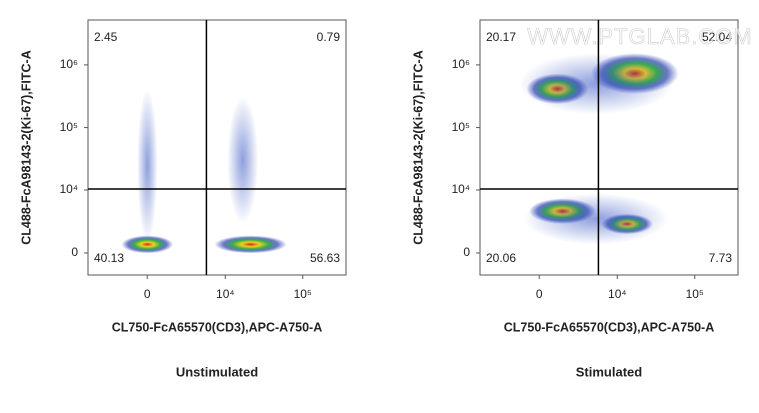  Describe the element at coordinates (109, 258) in the screenshot. I see `quadrant-percent: 40.13` at that location.